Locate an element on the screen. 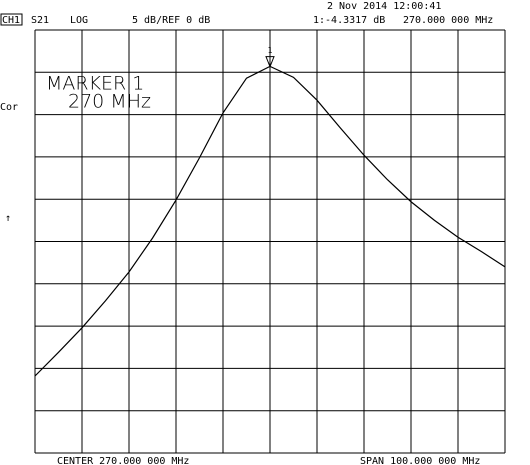  side-label: Cor is located at coordinates (9, 107).